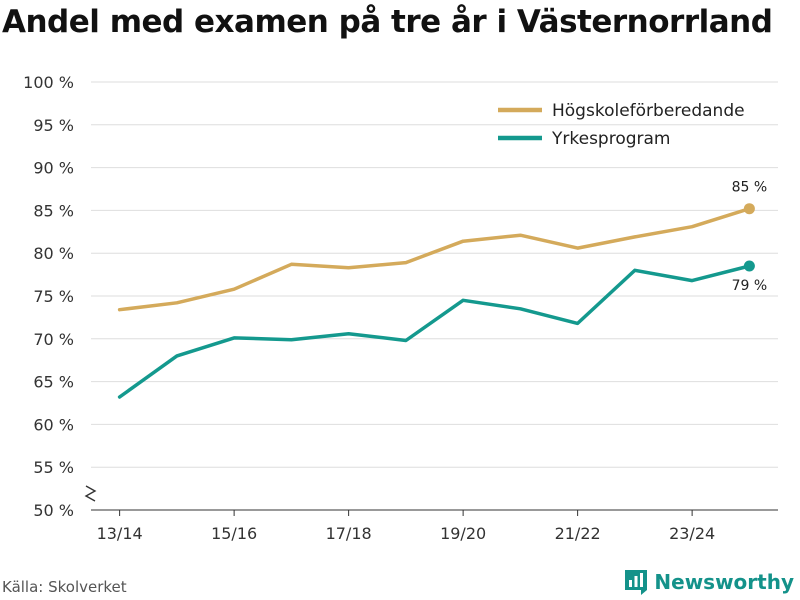 The image size is (800, 600). Describe the element at coordinates (53, 168) in the screenshot. I see `y-tick-label: 90 %` at that location.